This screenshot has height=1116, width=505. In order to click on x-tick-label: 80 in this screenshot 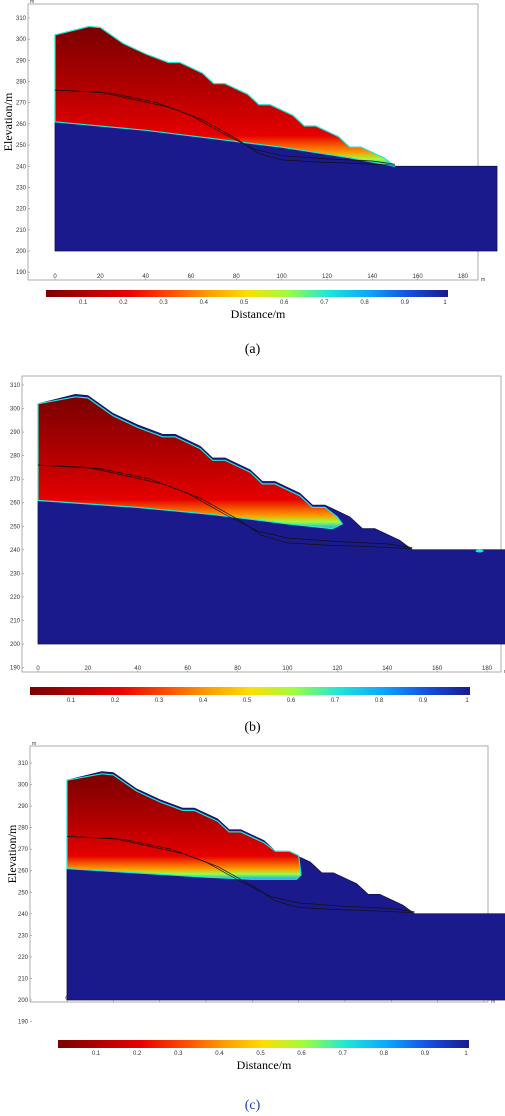, I will do `click(237, 669)`.